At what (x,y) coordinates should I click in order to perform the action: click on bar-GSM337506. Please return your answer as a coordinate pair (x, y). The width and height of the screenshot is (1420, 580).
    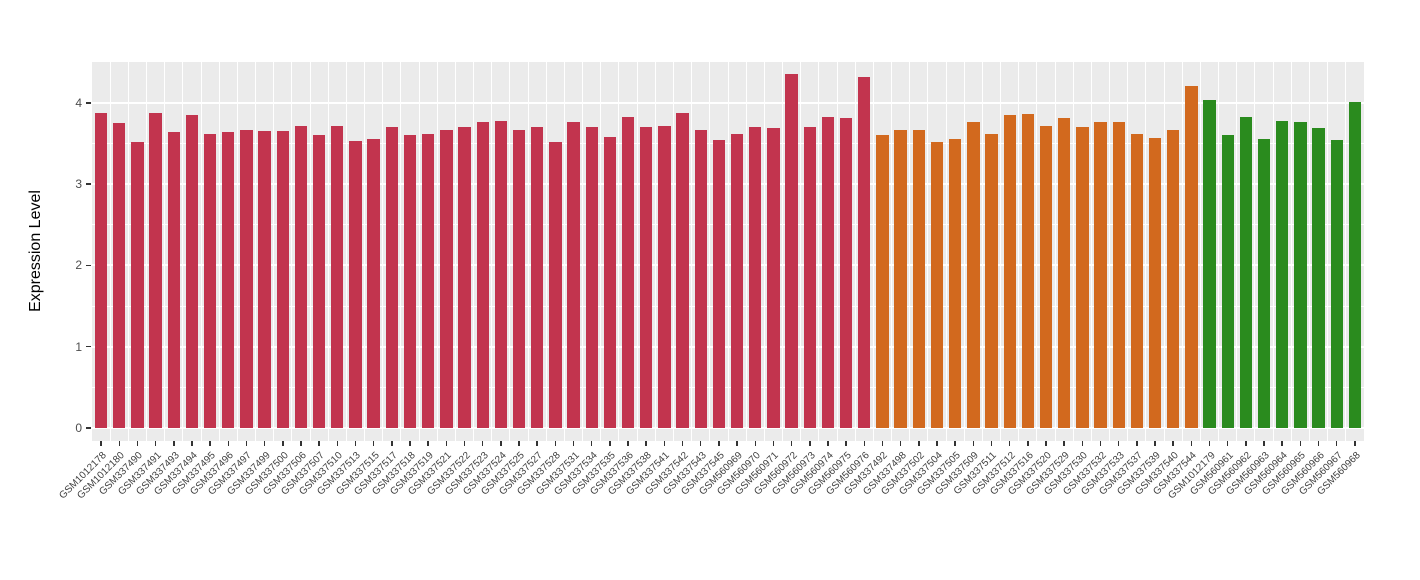
    Looking at the image, I should click on (301, 277).